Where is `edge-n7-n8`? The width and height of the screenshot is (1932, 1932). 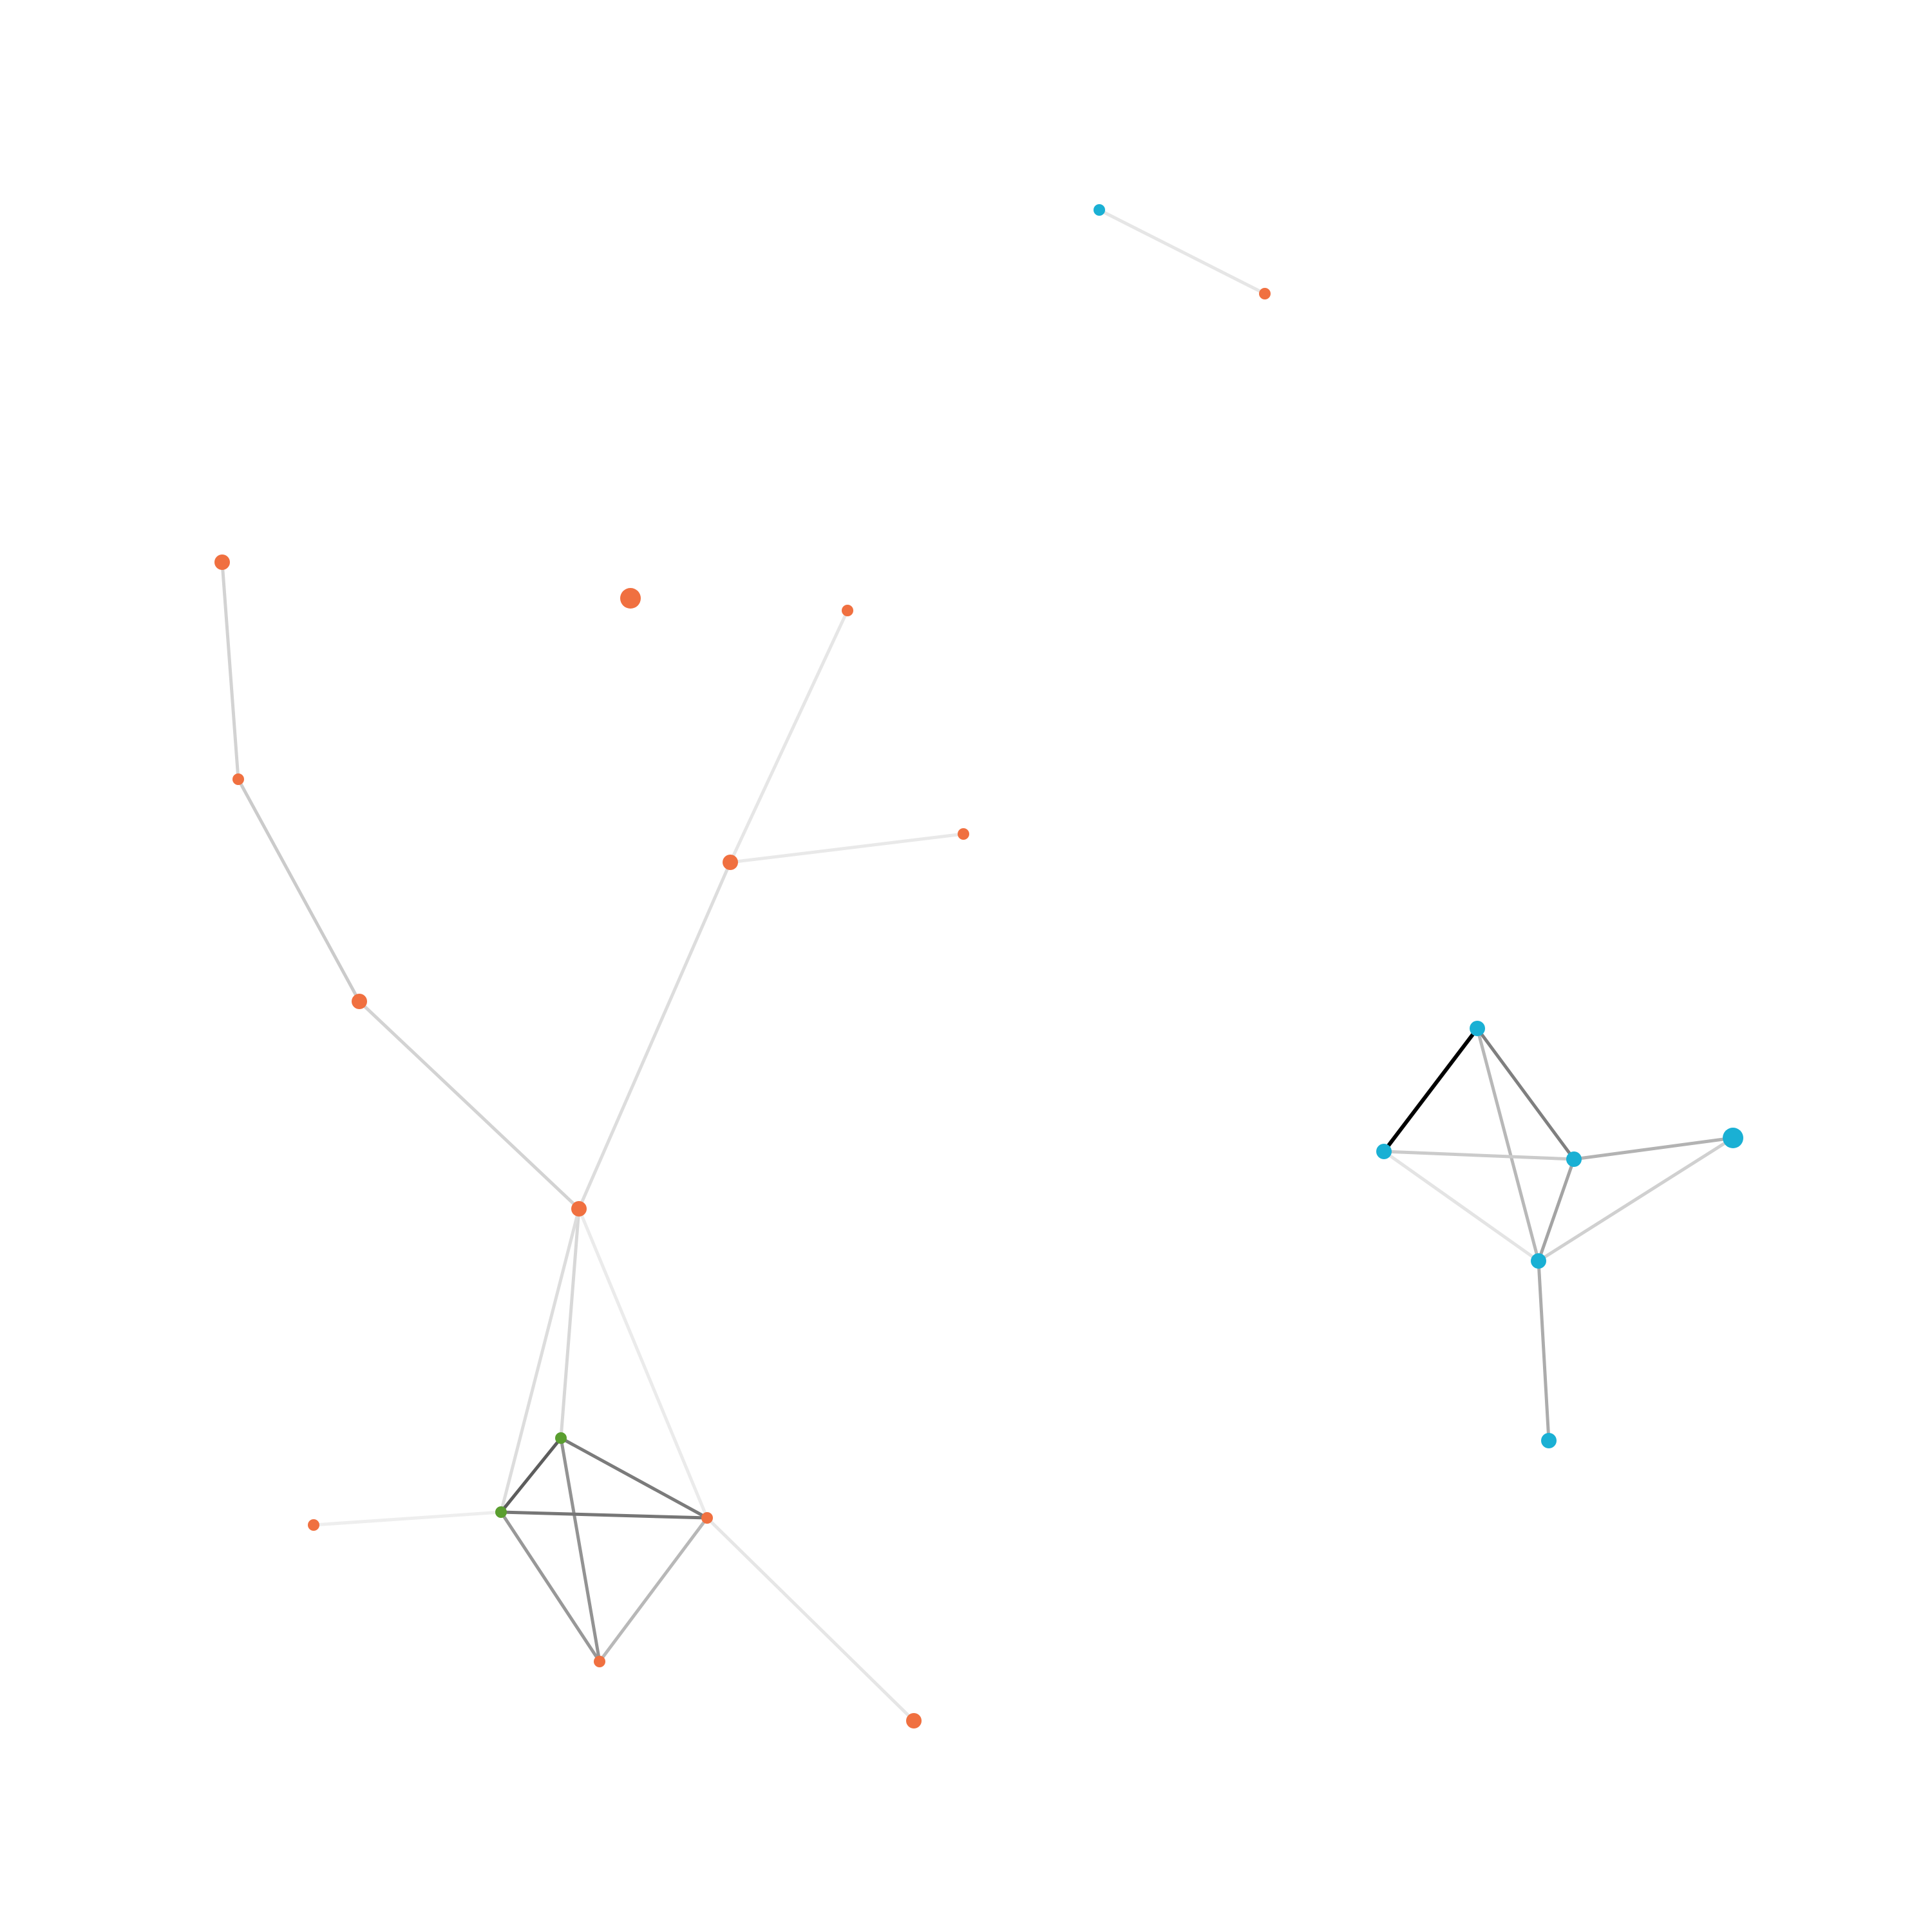
edge-n7-n8 is located at coordinates (846, 848).